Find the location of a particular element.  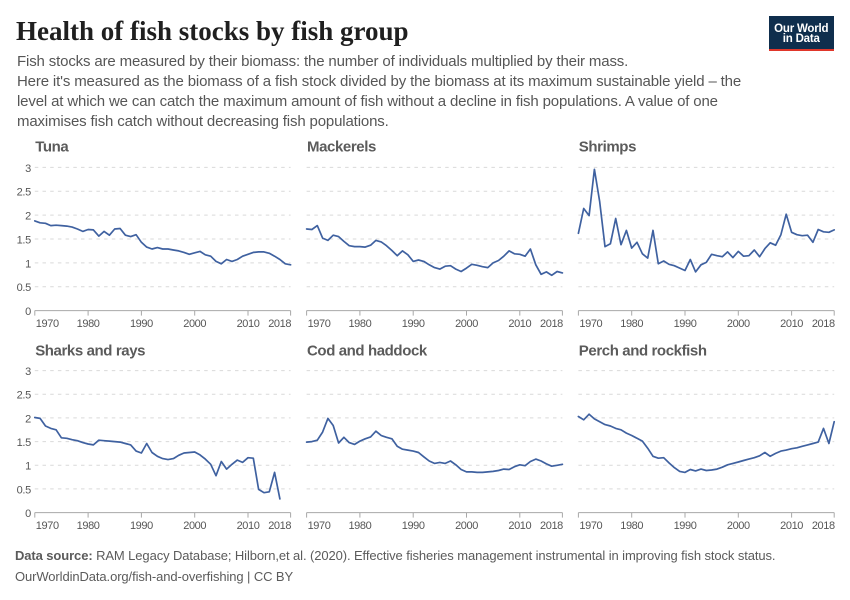

svg-text: Perch and rockfish is located at coordinates (643, 350).